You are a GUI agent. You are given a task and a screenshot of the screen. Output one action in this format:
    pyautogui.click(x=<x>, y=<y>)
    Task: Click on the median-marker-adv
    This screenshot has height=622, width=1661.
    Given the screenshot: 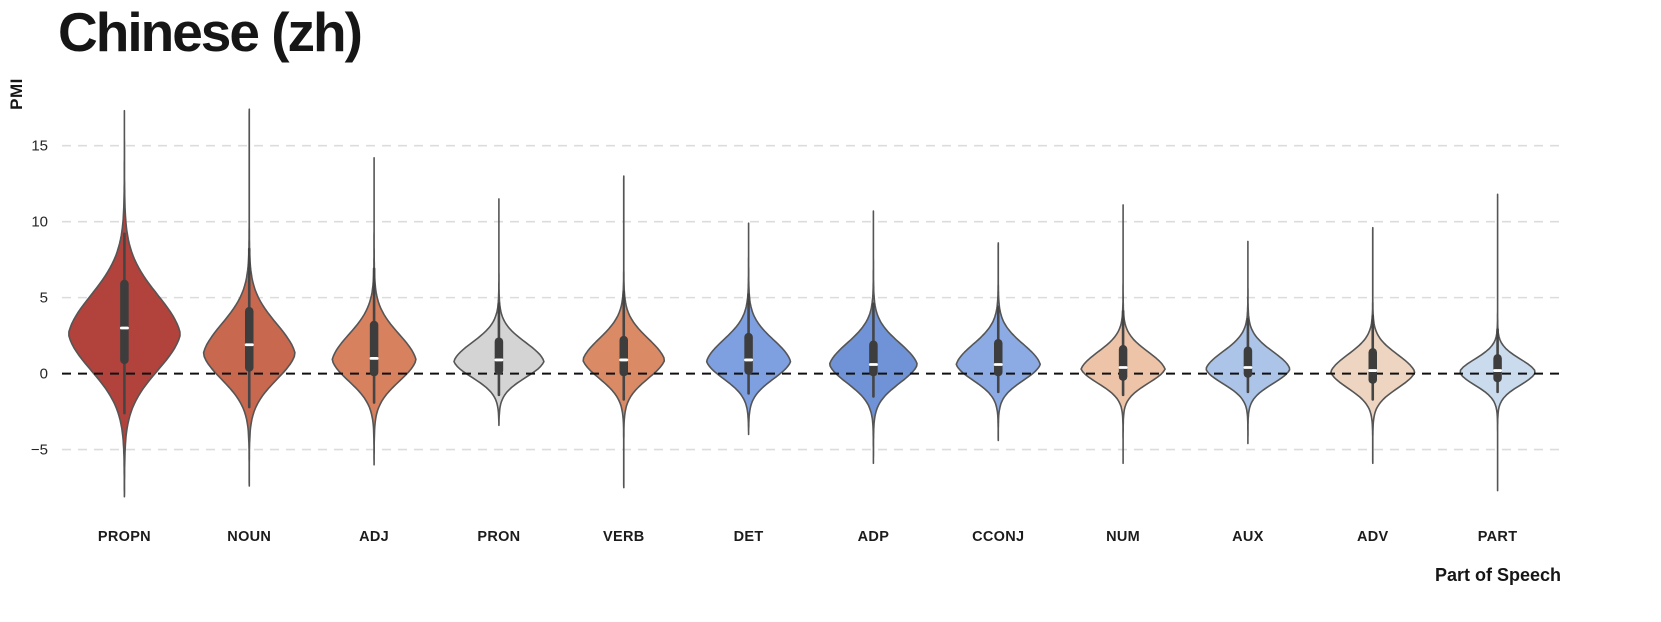 What is the action you would take?
    pyautogui.click(x=1373, y=370)
    